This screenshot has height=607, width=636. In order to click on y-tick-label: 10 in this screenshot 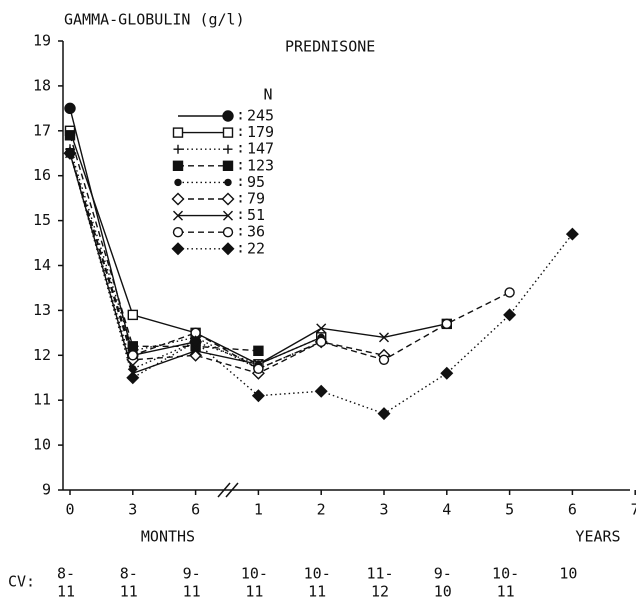, I will do `click(42, 445)`.